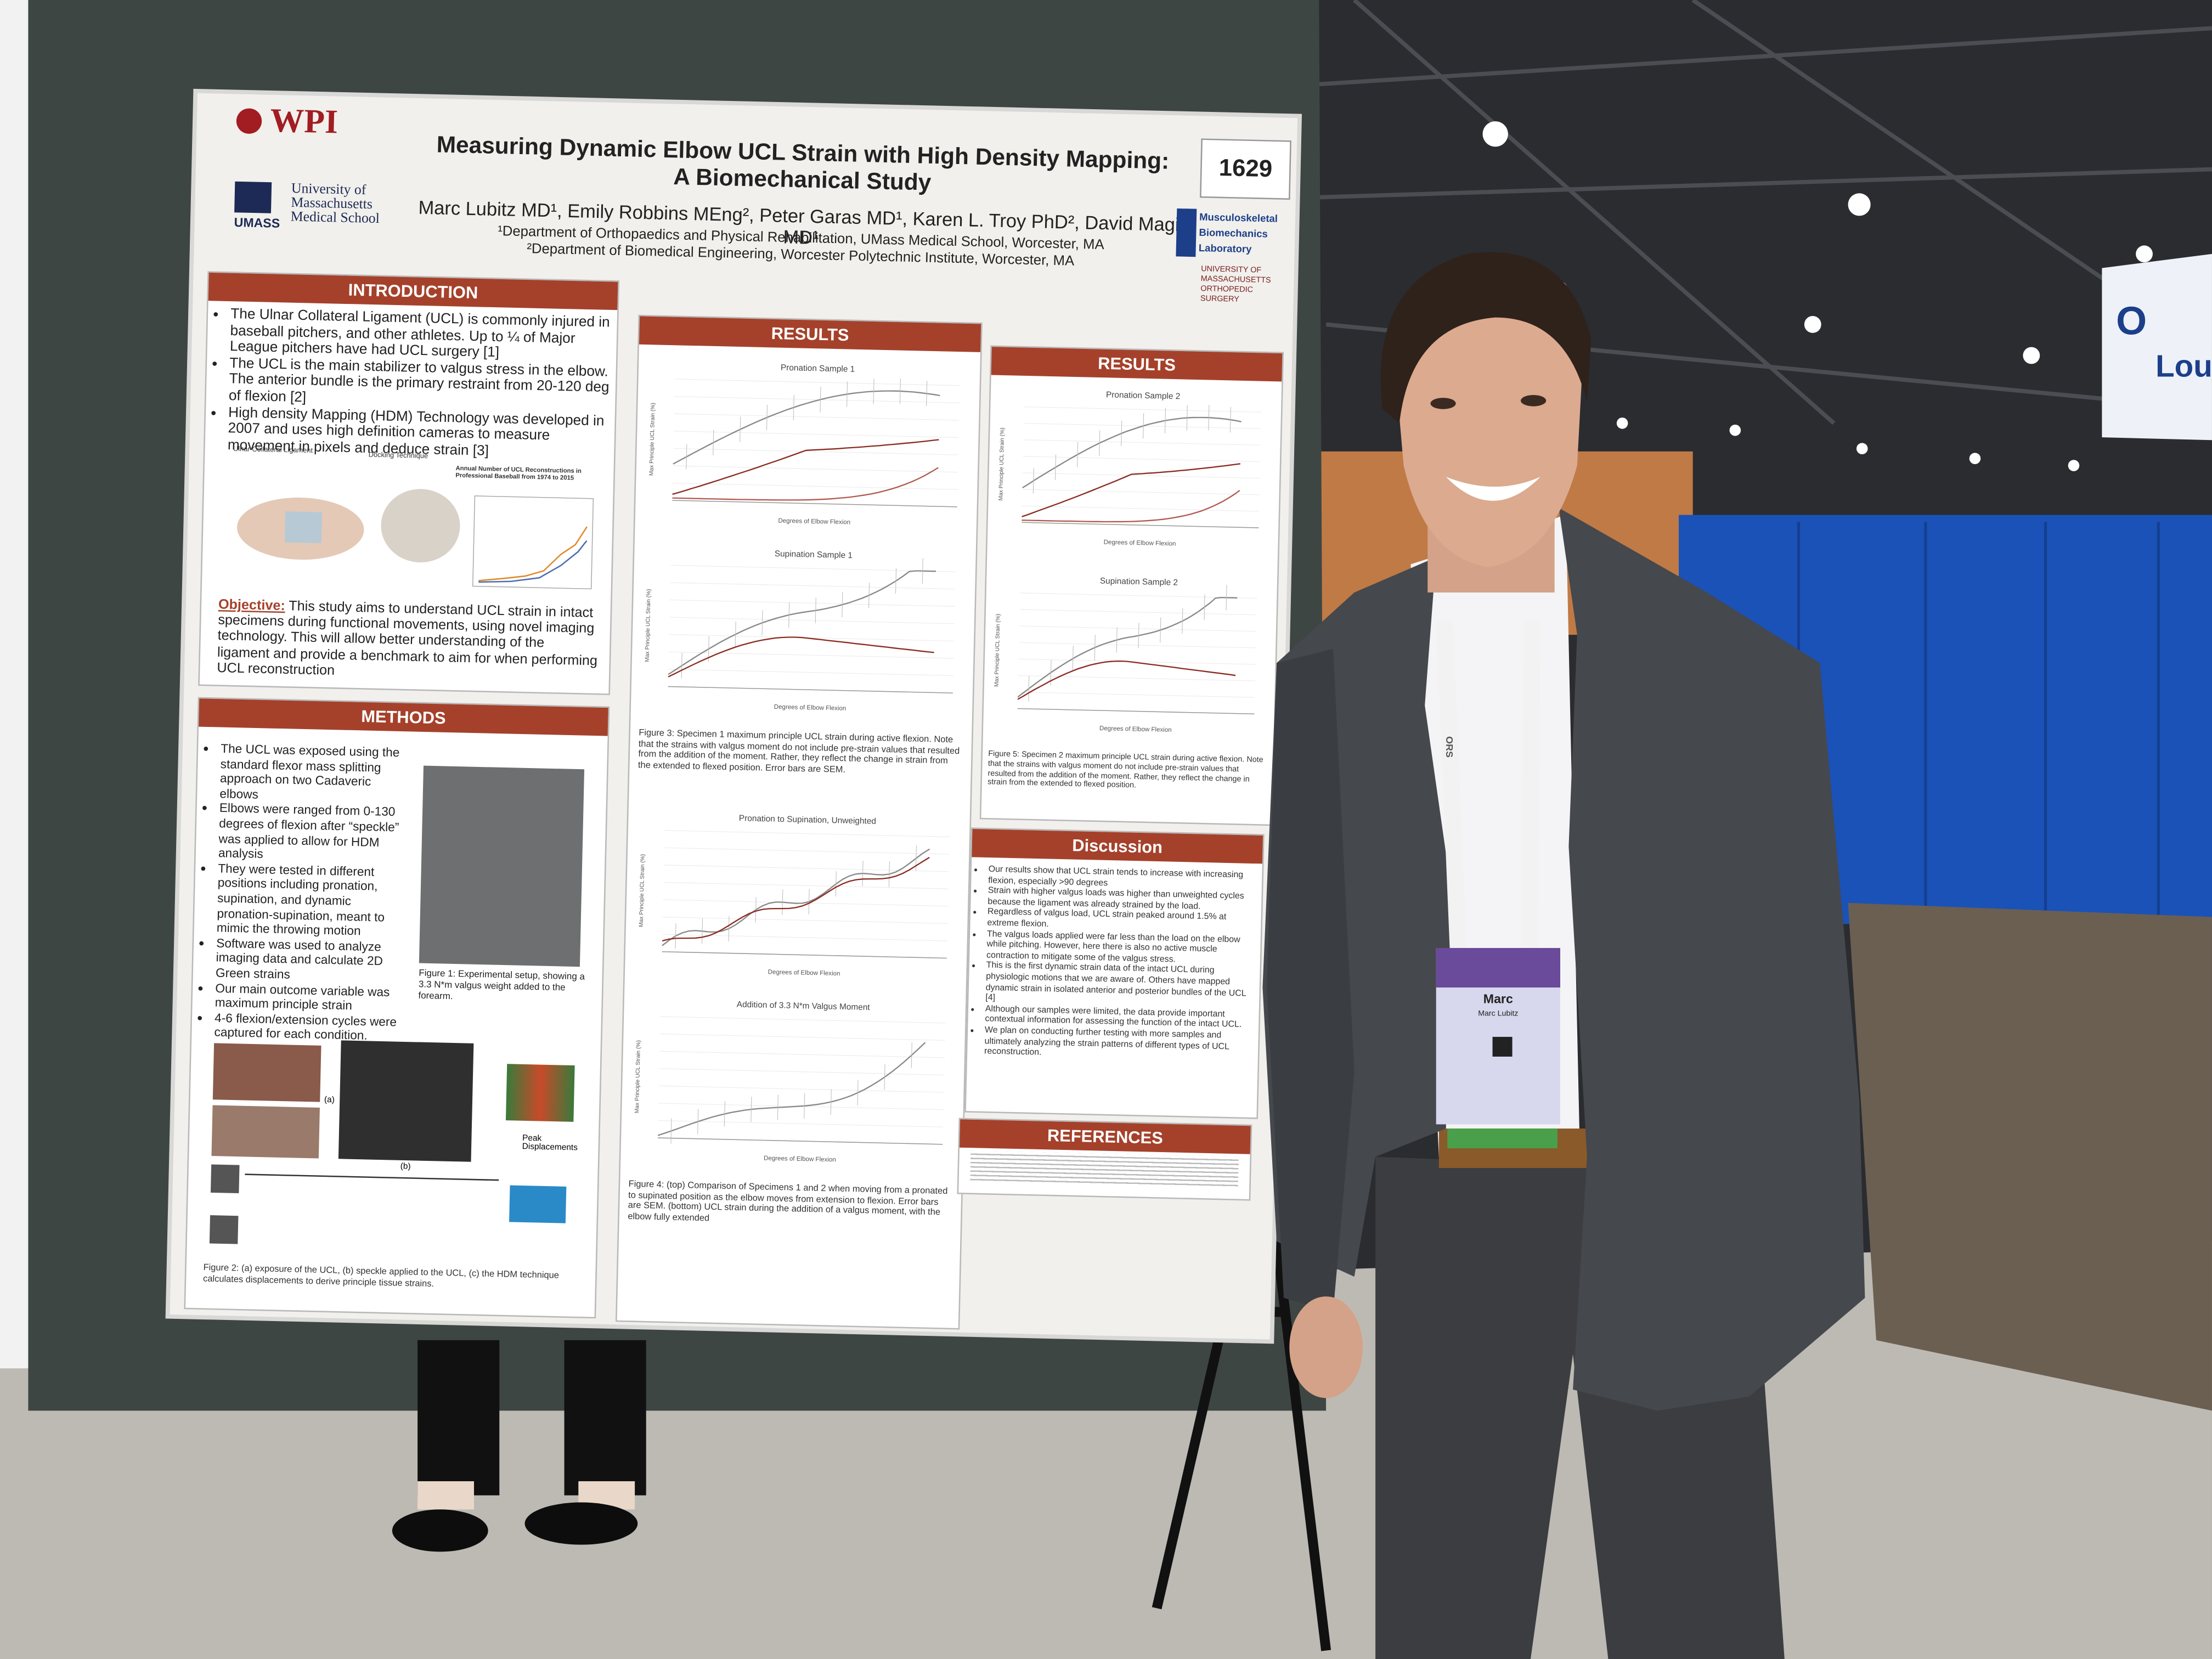 This screenshot has height=1659, width=2212. I want to click on person-behind, so click(519, 1446).